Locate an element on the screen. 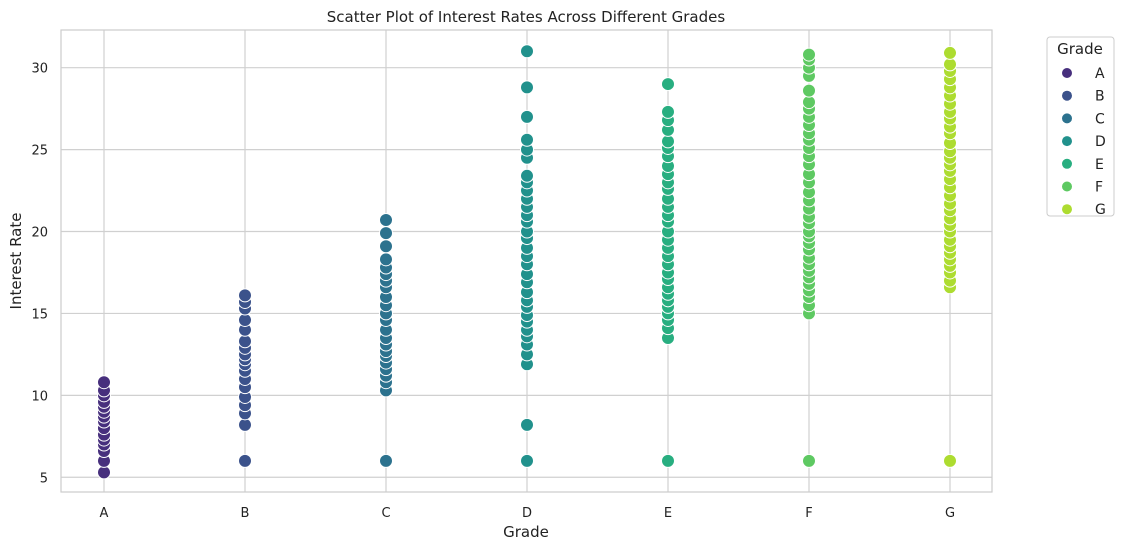 This screenshot has width=1121, height=550. legend-label: G is located at coordinates (1100, 210).